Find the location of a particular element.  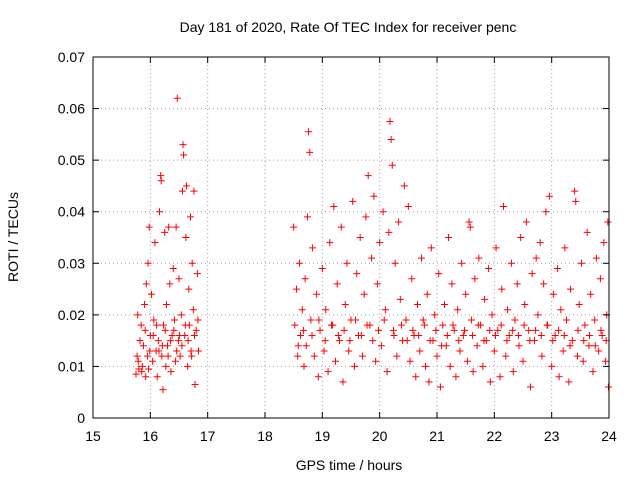

x-tick-label: 20 is located at coordinates (380, 436).